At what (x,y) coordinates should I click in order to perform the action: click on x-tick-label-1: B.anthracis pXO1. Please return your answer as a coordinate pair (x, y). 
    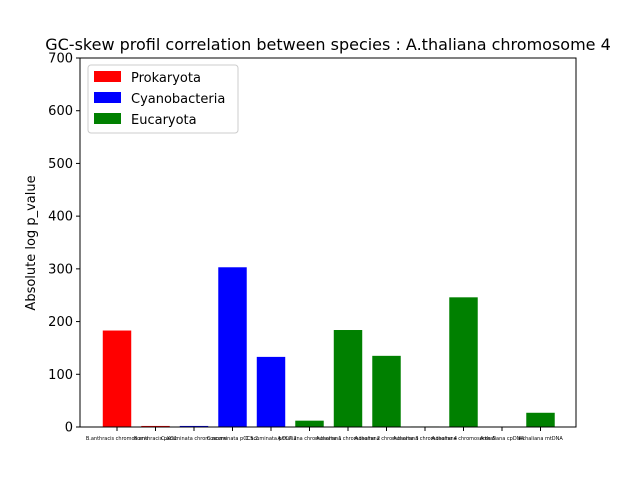
    Looking at the image, I should click on (155, 439).